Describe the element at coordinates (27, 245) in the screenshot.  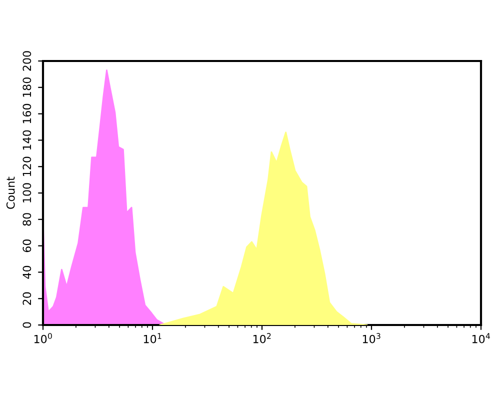
I see `y-tick-label: 60` at that location.